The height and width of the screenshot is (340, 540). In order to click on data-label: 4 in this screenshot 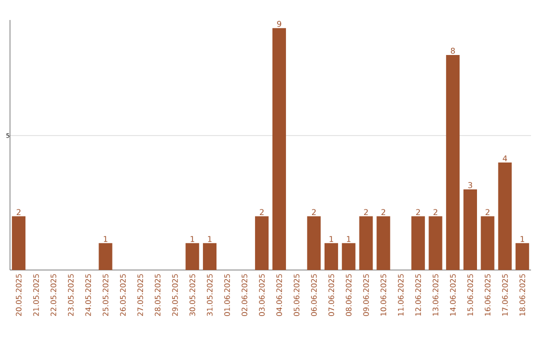, I will do `click(505, 158)`.